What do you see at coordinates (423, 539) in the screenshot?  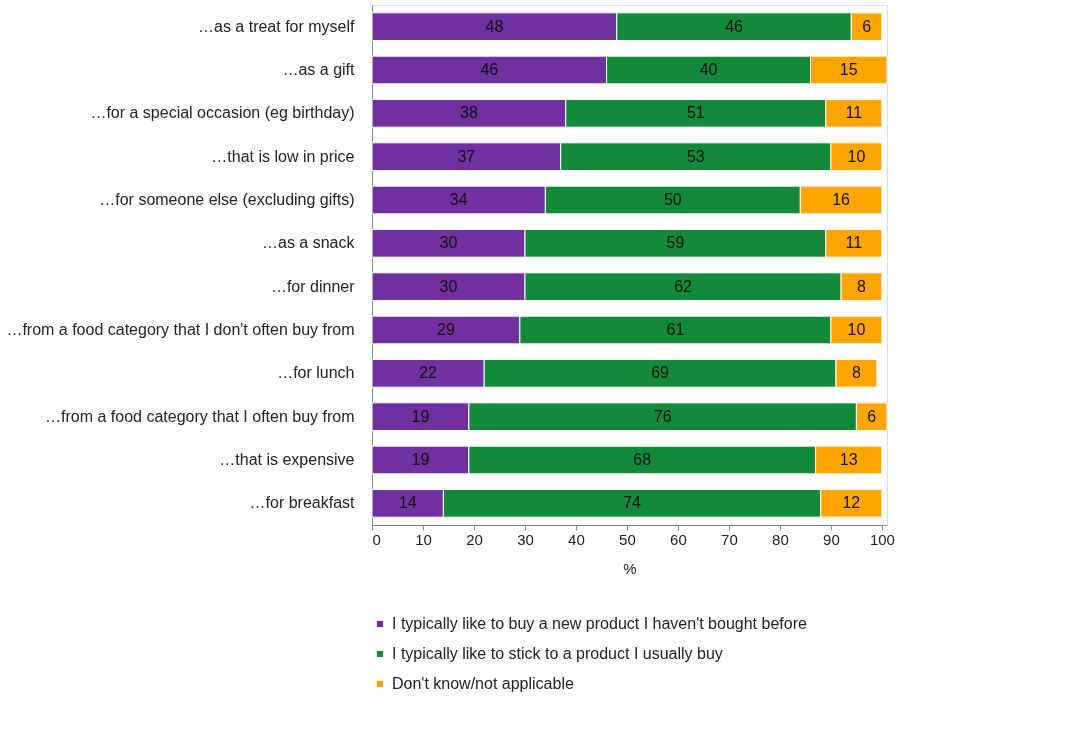 I see `x-tick-label: 10` at bounding box center [423, 539].